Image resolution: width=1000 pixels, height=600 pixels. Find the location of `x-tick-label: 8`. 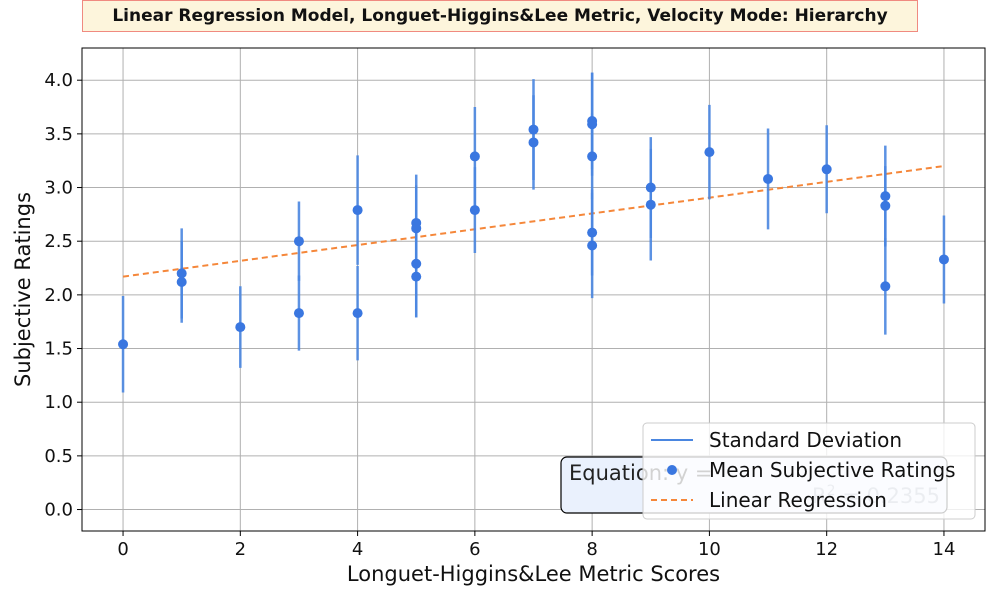

x-tick-label: 8 is located at coordinates (591, 549).